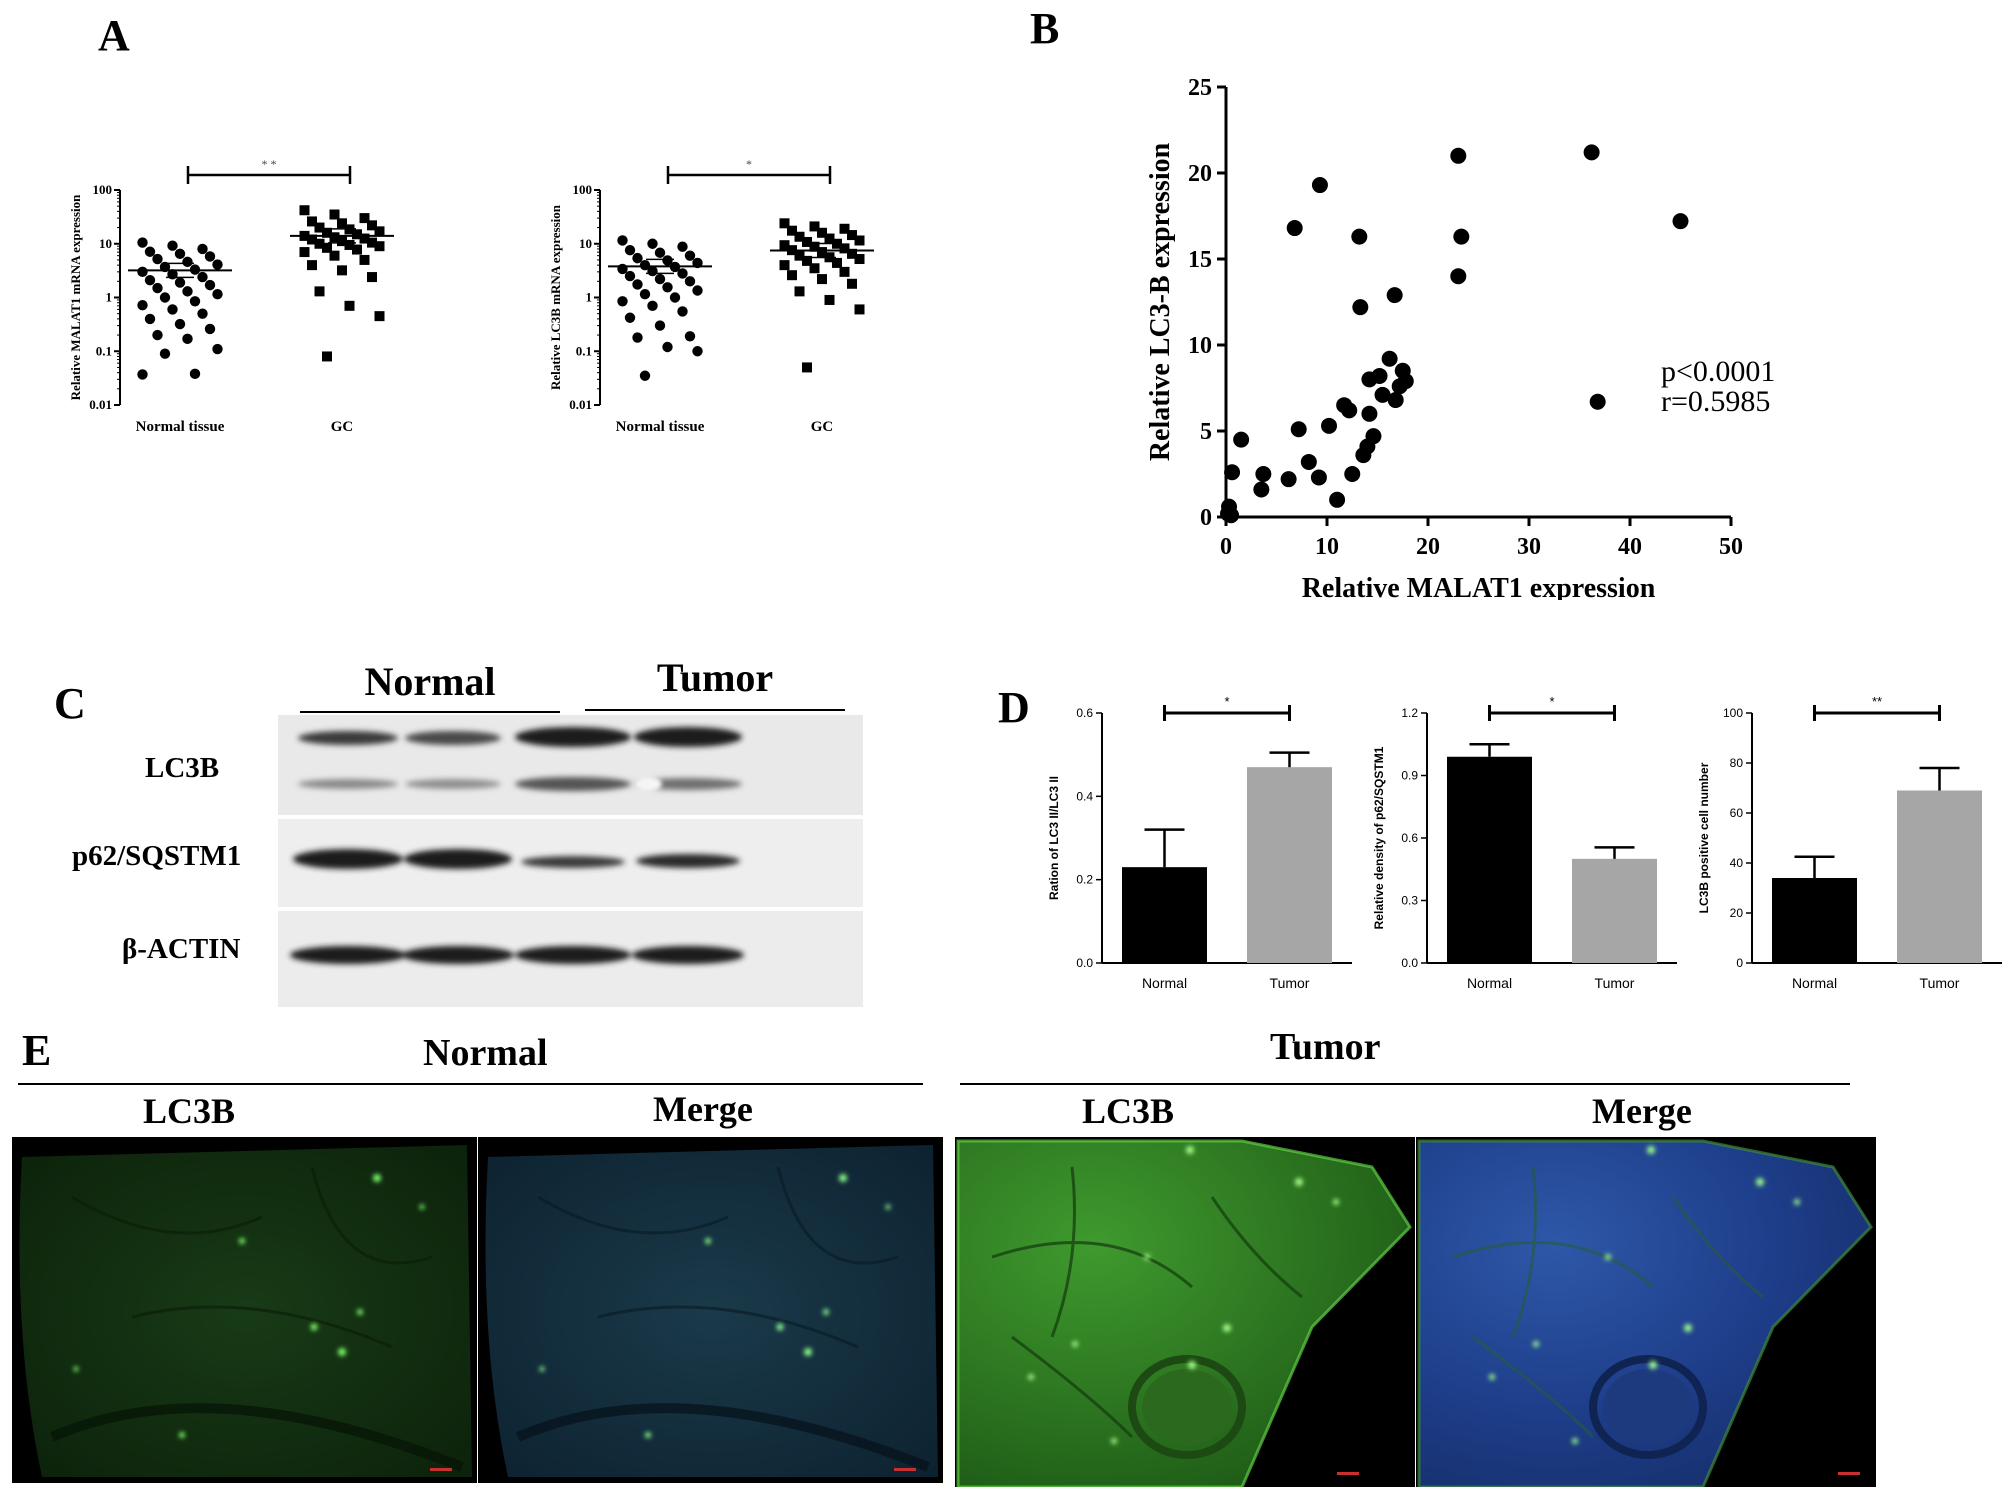 The width and height of the screenshot is (2008, 1500). I want to click on x-tick-label: 10, so click(1327, 547).